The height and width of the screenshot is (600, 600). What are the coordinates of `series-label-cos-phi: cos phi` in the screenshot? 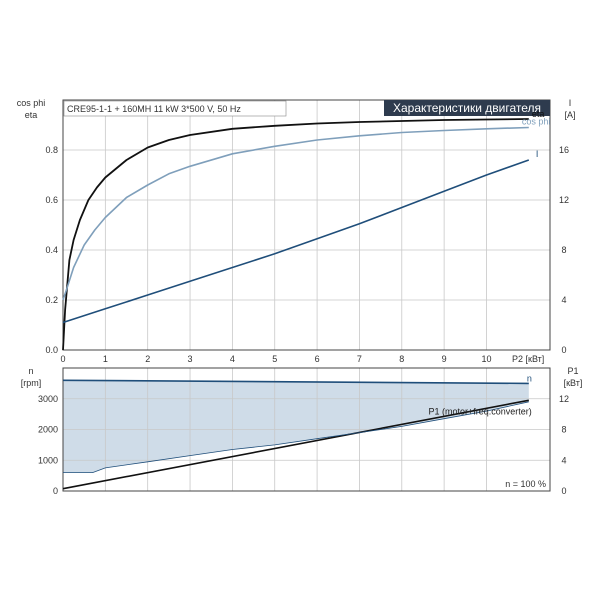 It's located at (536, 122).